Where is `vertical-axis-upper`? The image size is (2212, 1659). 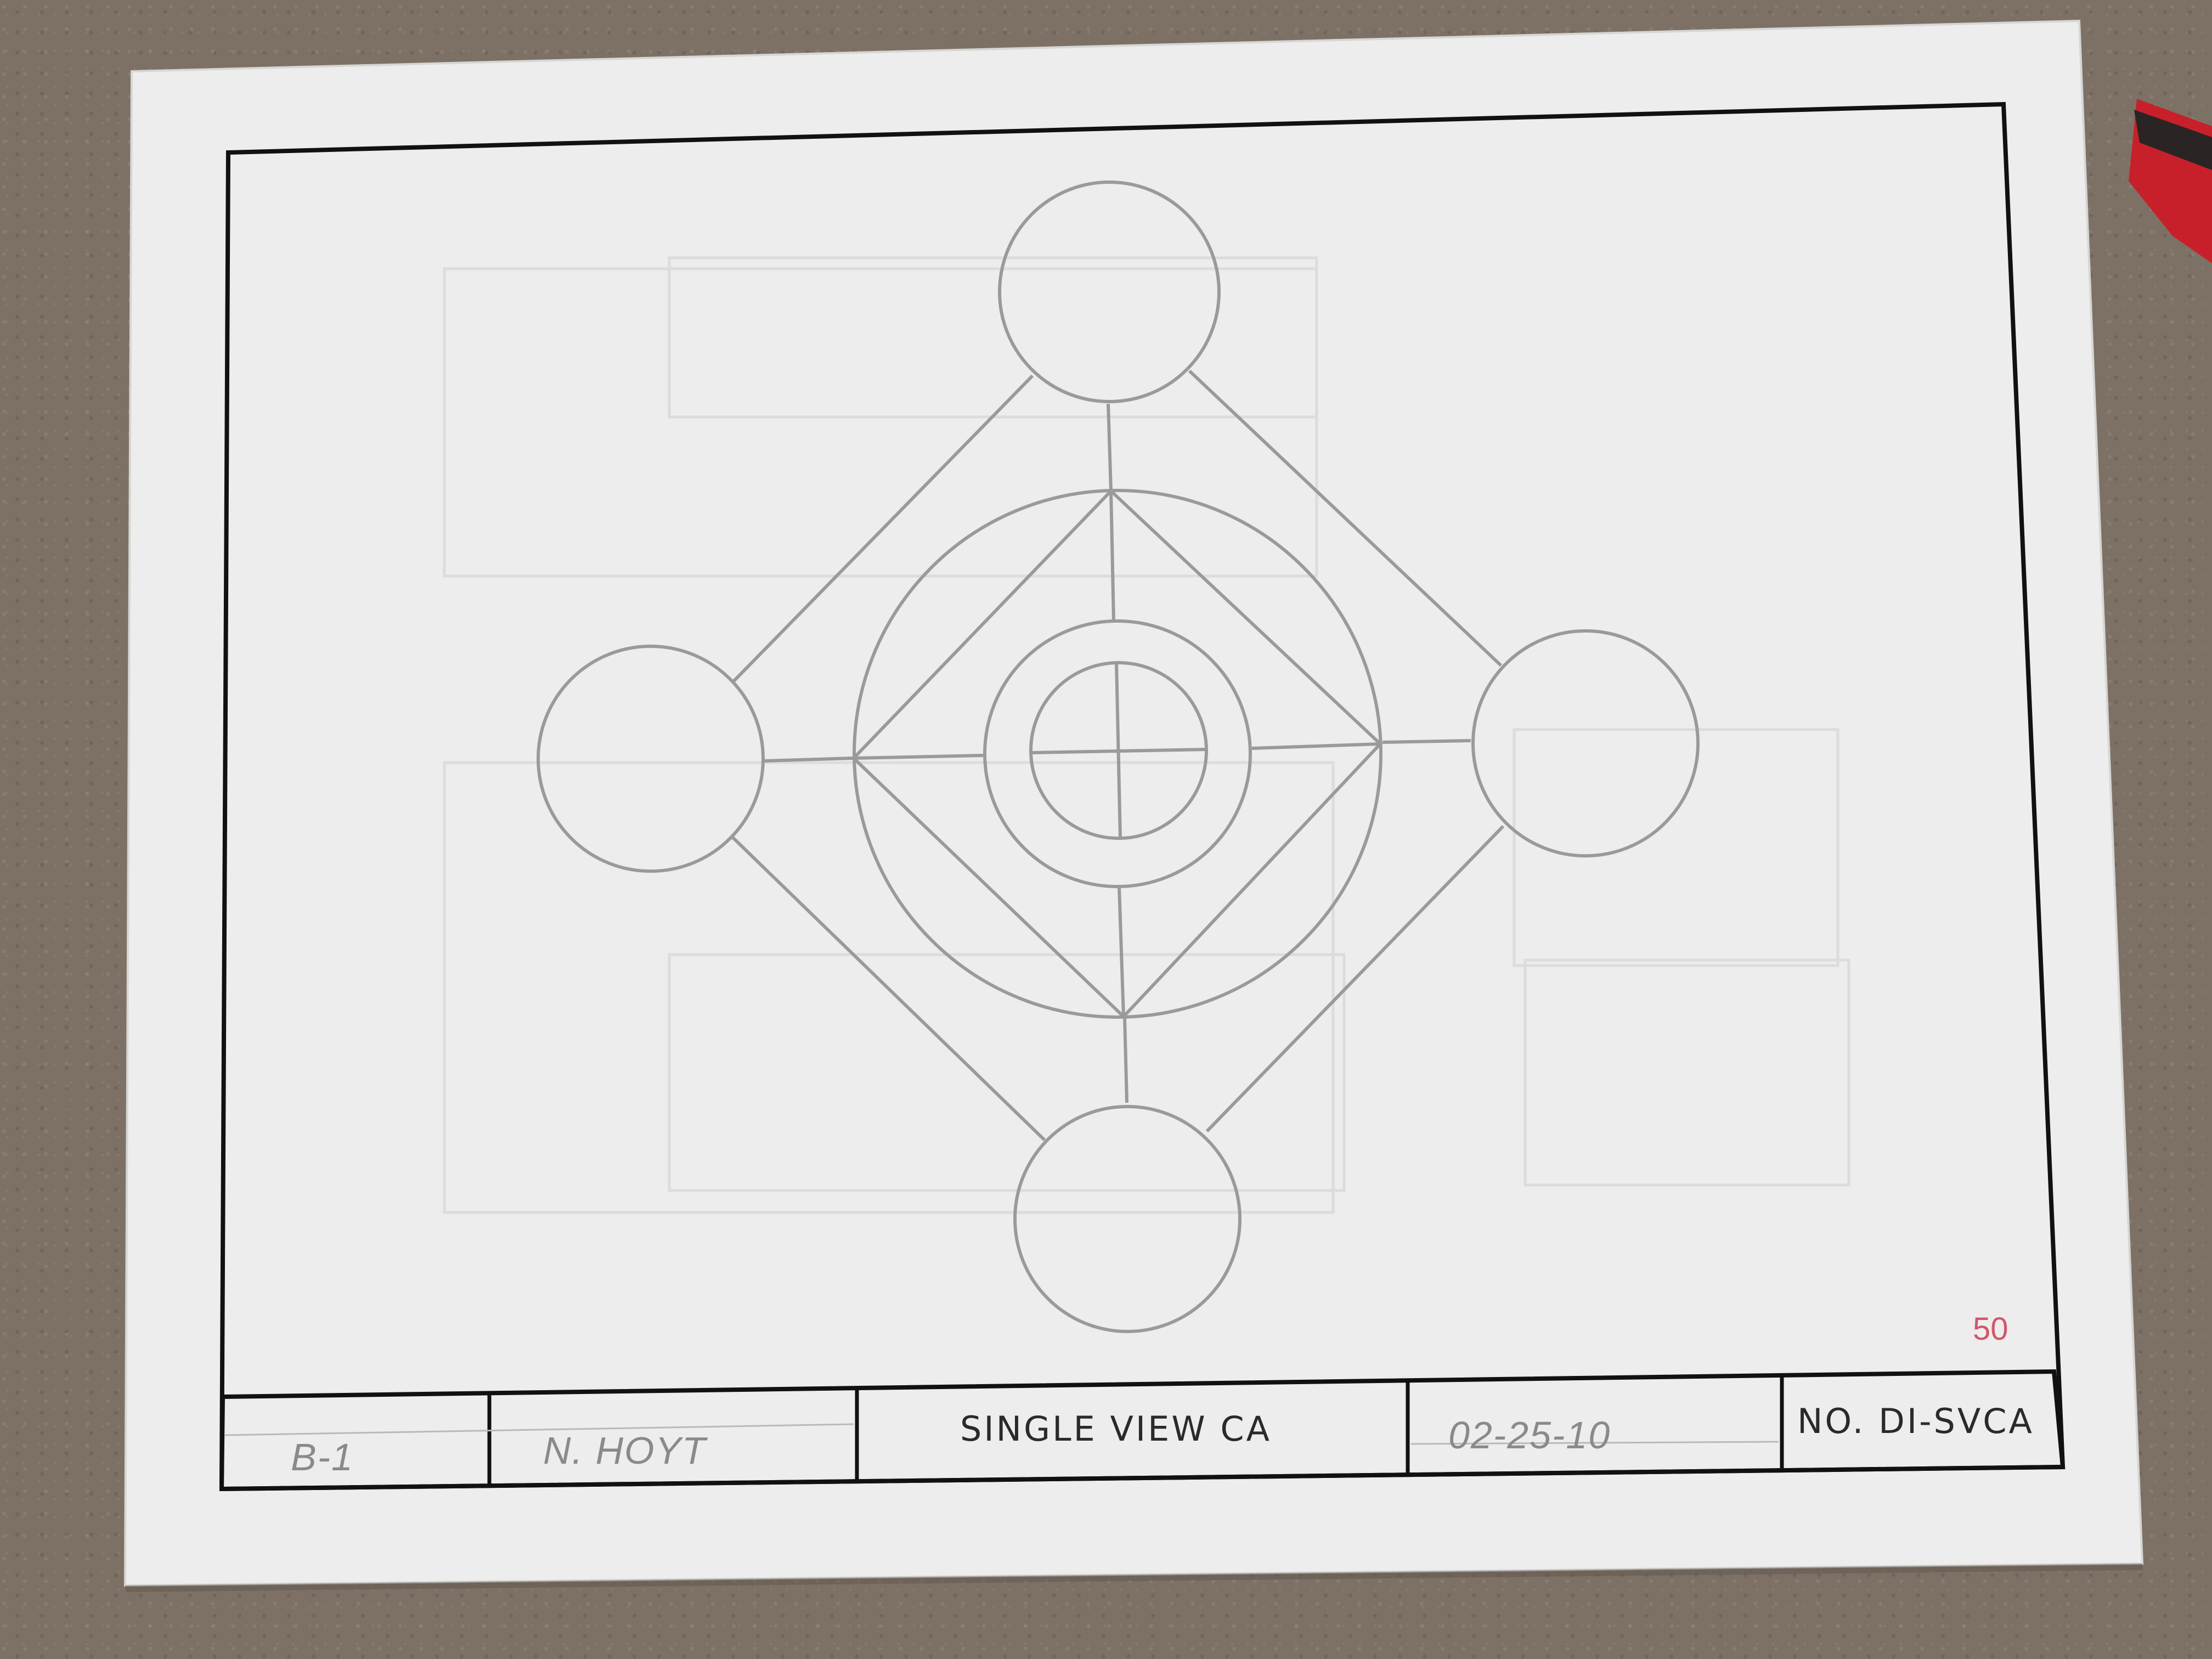 vertical-axis-upper is located at coordinates (1112, 556).